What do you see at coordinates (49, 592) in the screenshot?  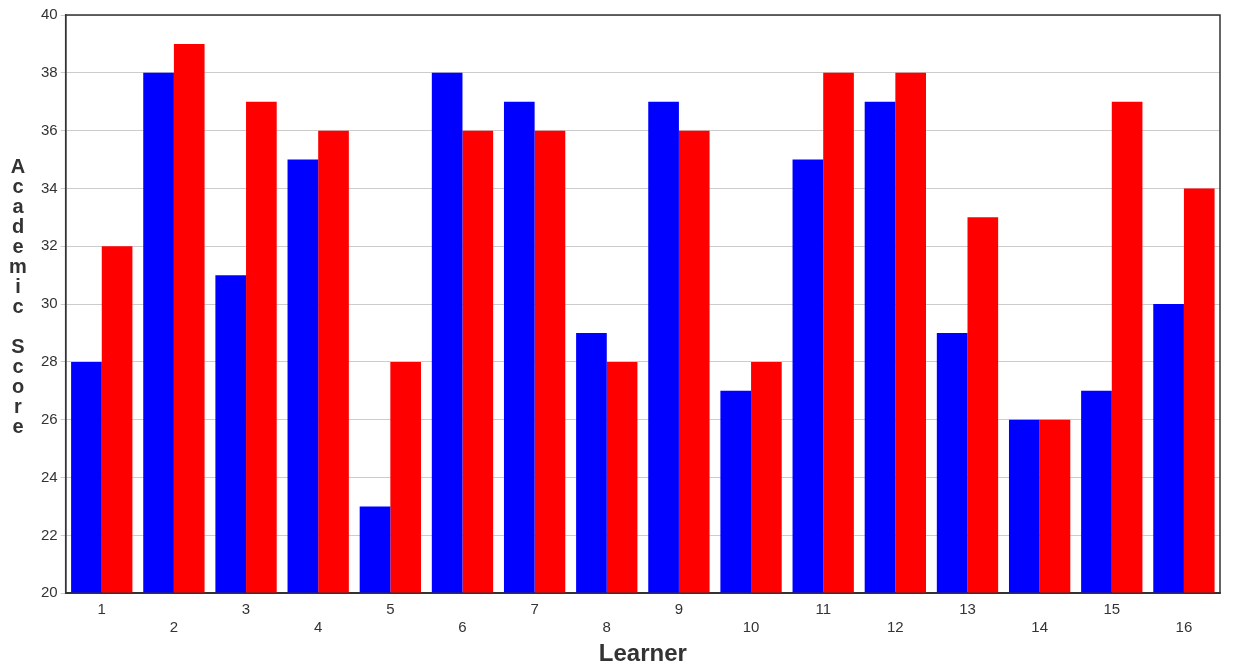 I see `y-tick-label: 20` at bounding box center [49, 592].